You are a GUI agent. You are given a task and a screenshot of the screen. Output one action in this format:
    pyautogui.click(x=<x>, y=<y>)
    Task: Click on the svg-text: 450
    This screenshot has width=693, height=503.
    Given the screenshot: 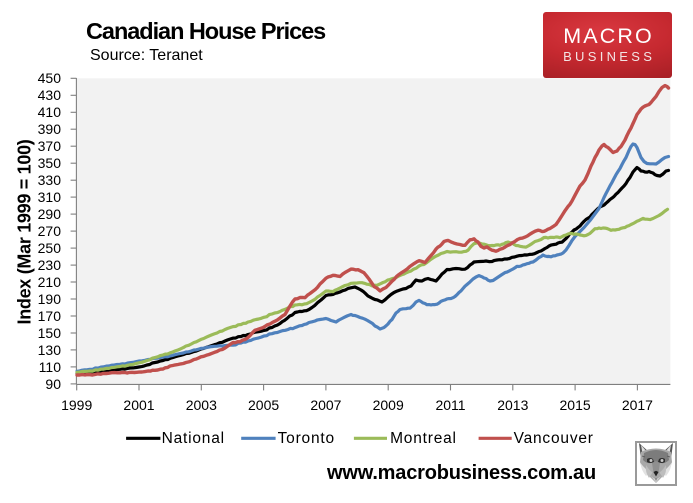 What is the action you would take?
    pyautogui.click(x=50, y=78)
    